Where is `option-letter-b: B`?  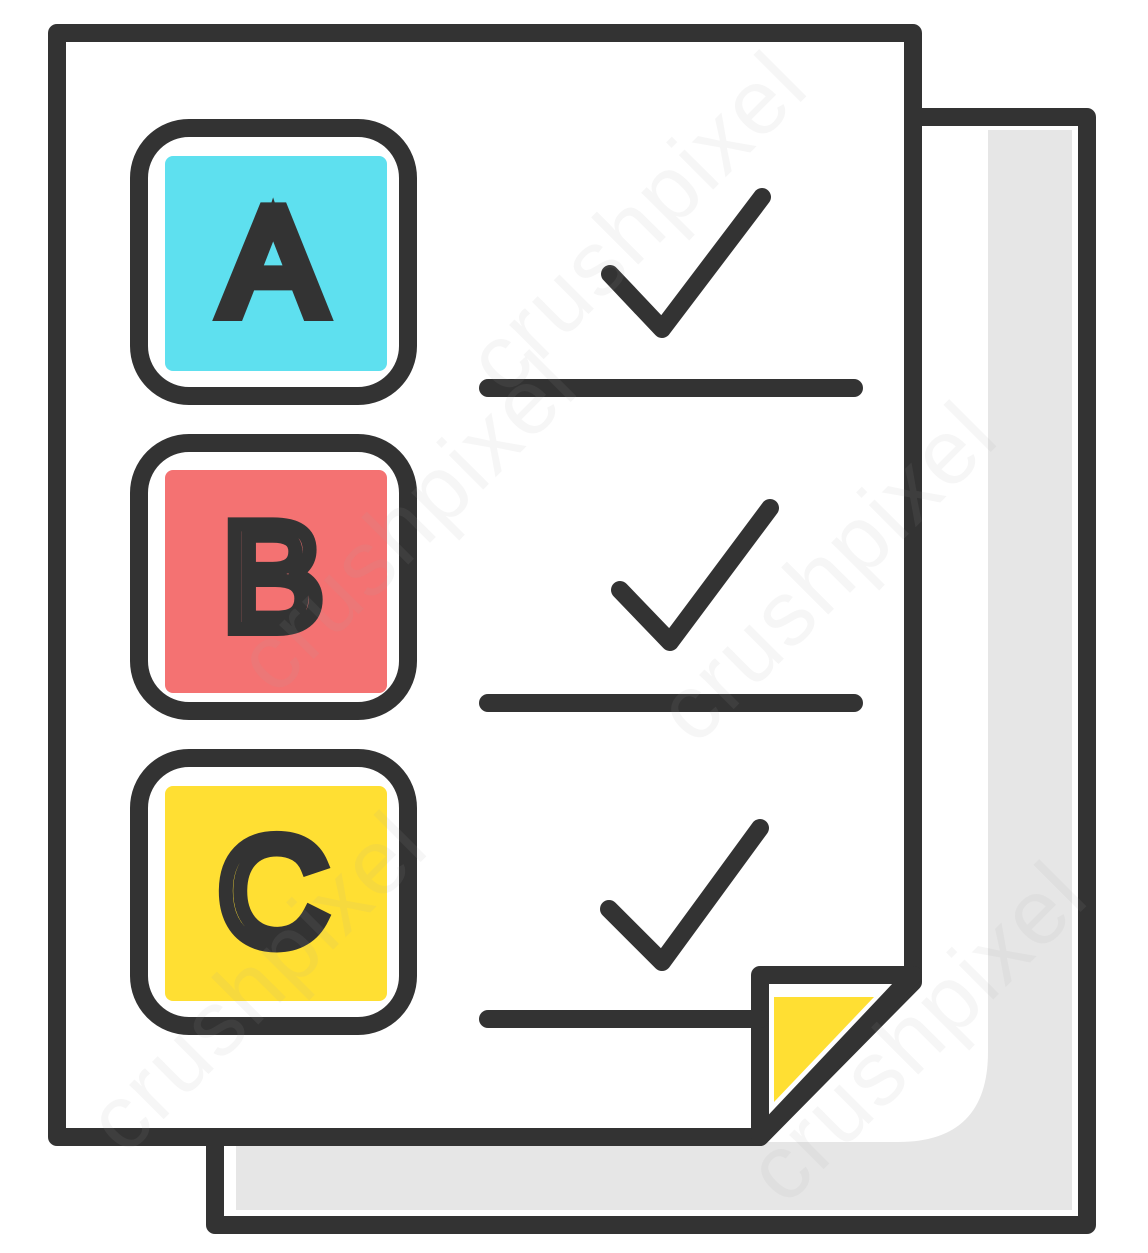
option-letter-b: B is located at coordinates (272, 577).